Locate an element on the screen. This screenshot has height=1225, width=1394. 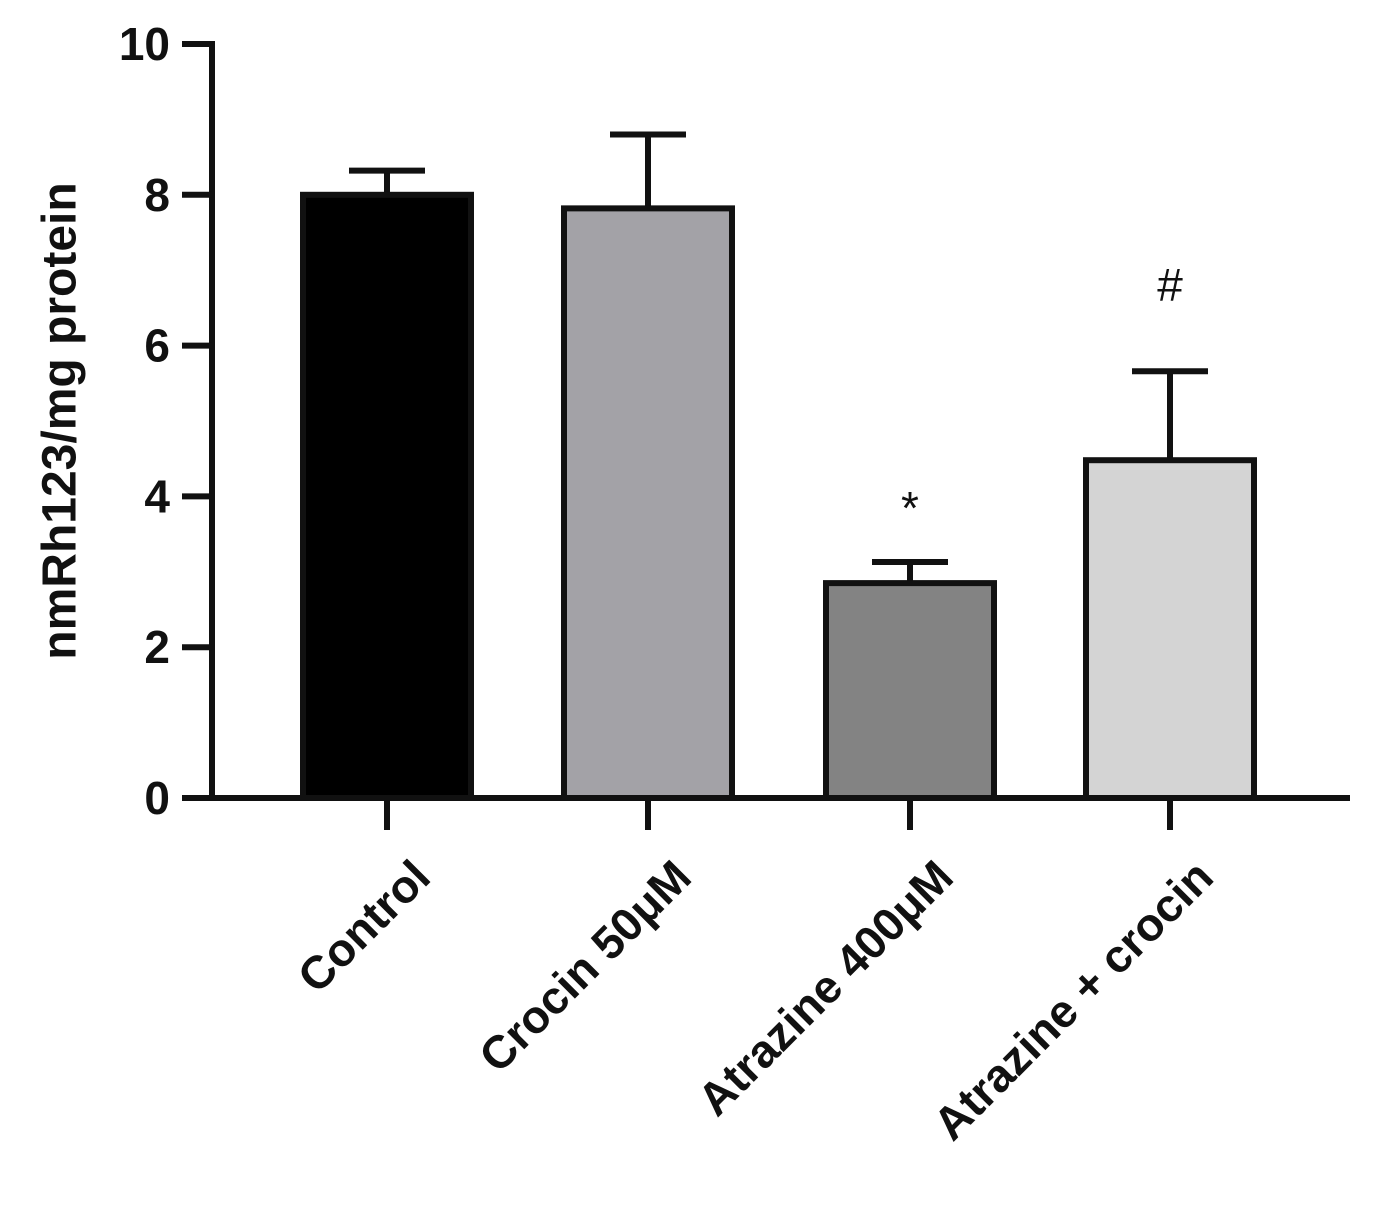
significance-marker: * is located at coordinates (910, 508).